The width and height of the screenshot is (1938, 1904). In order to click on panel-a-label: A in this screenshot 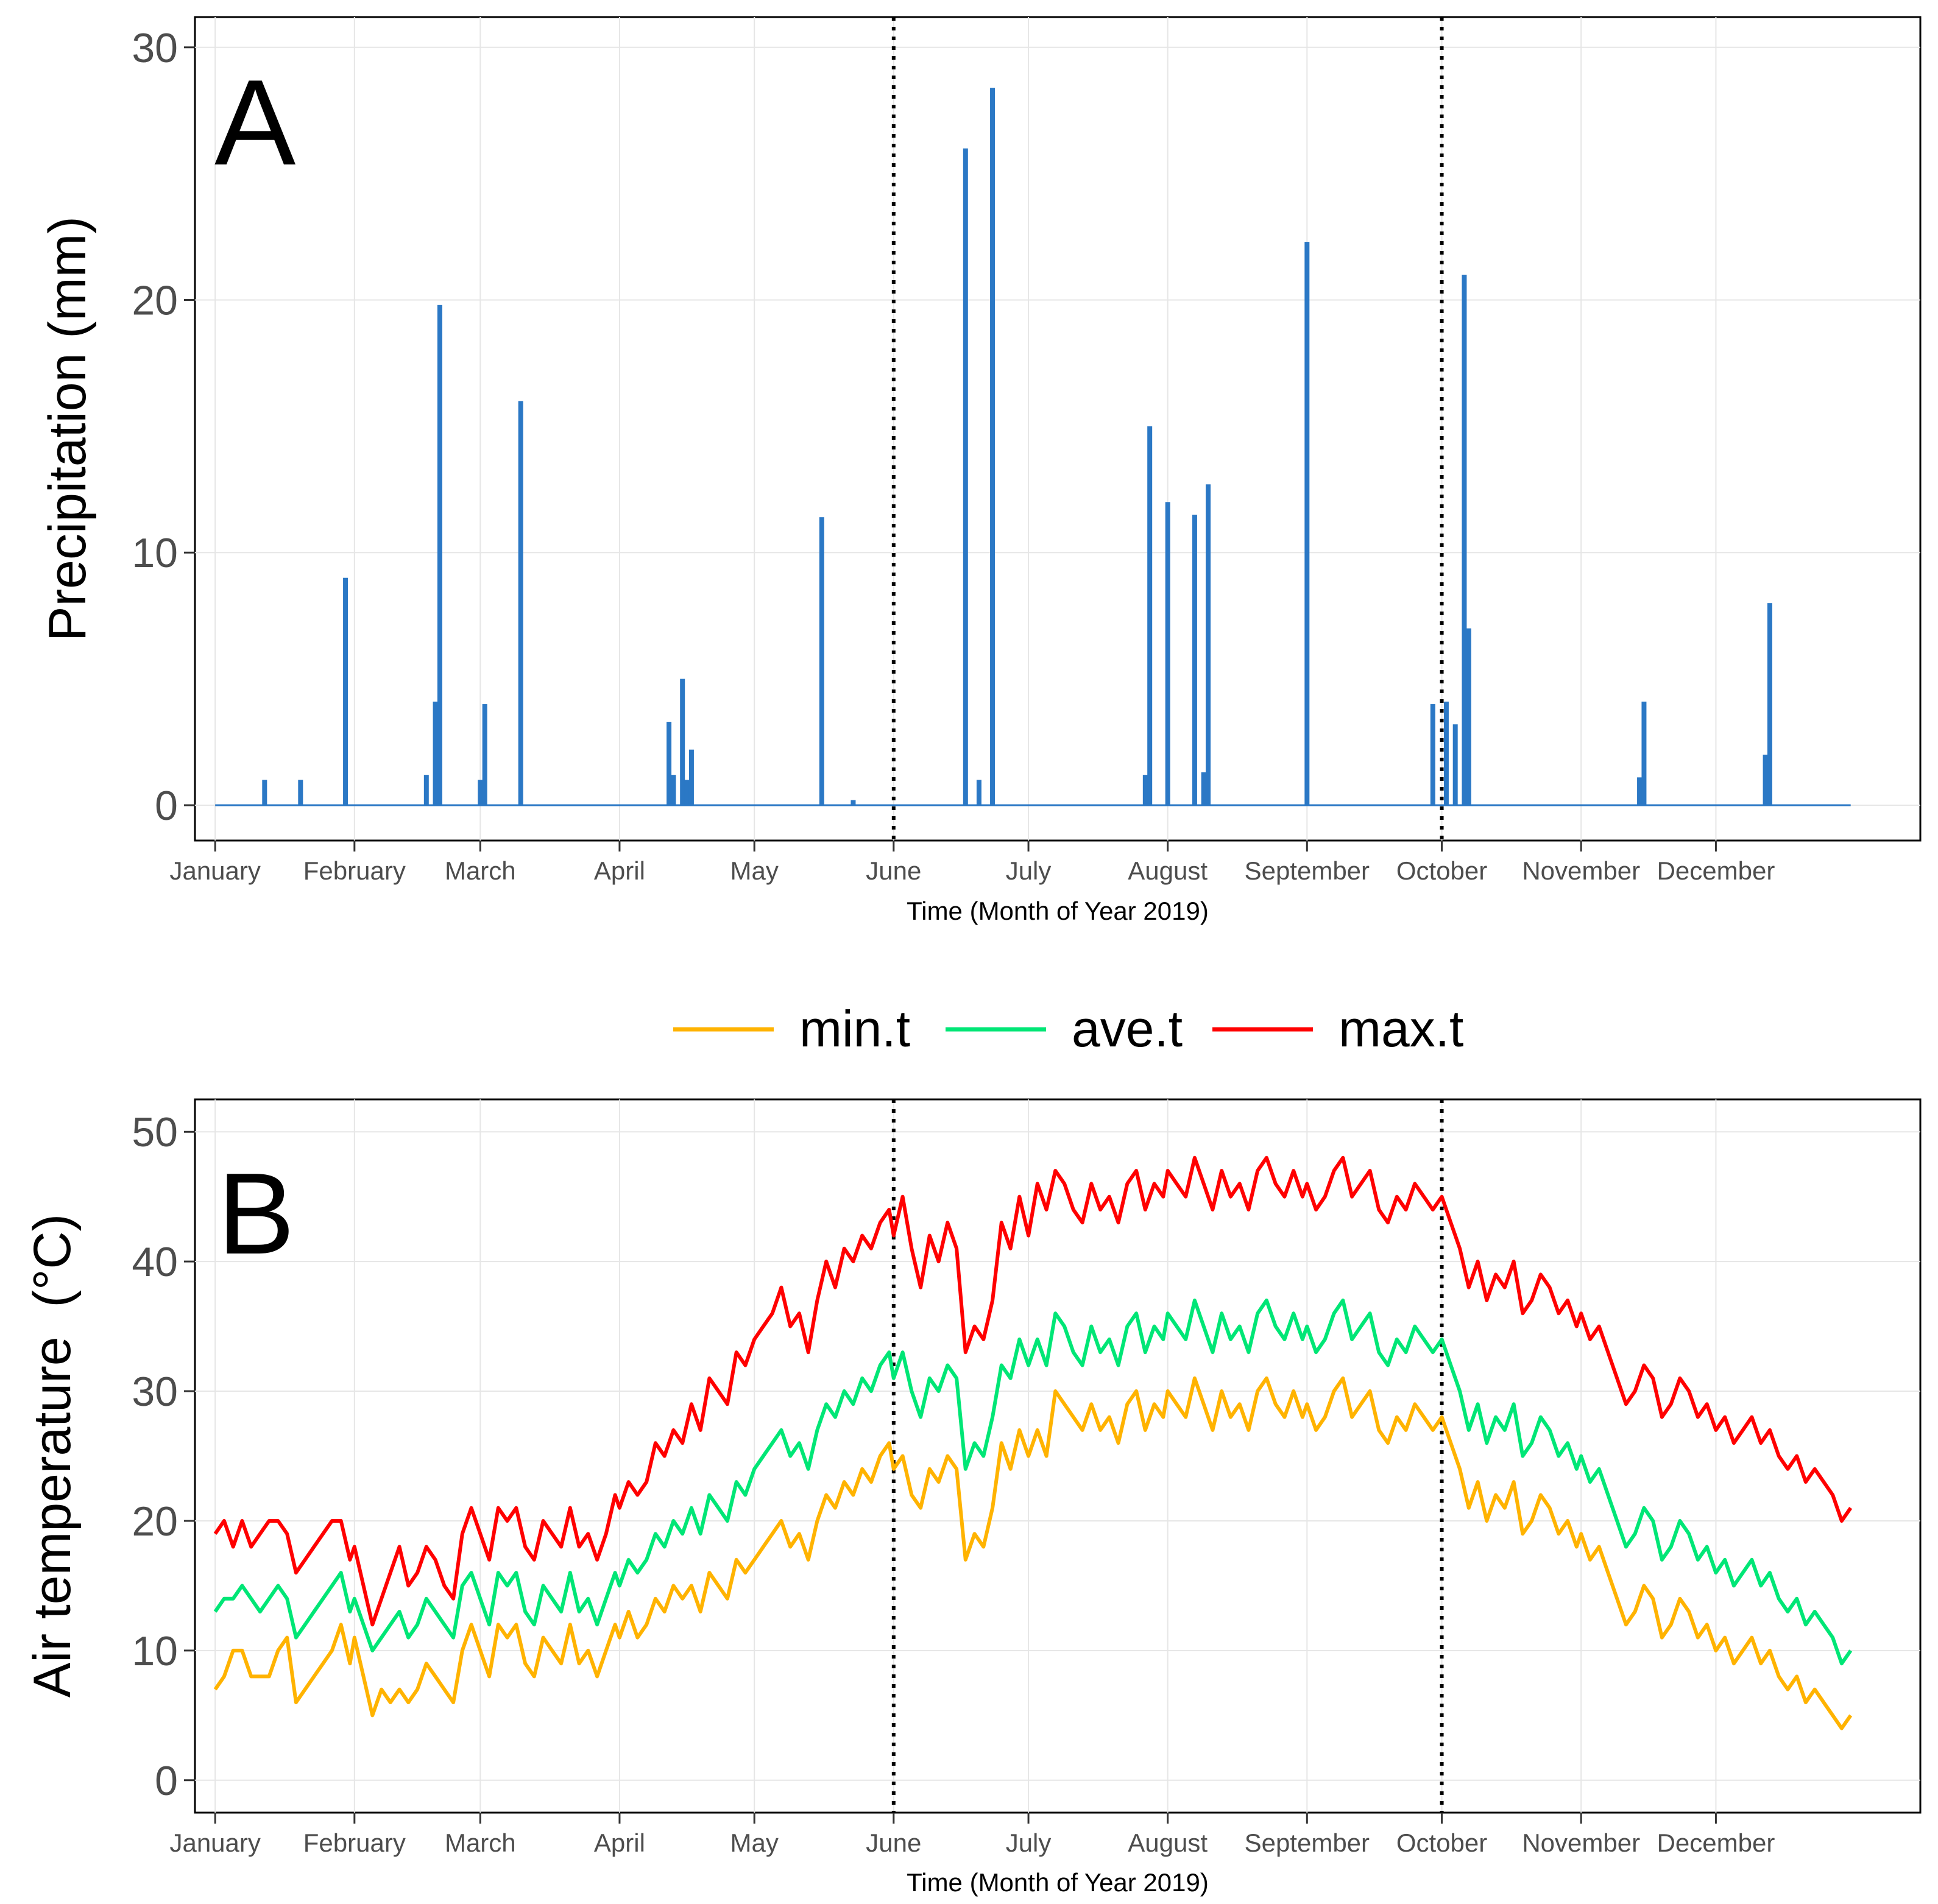, I will do `click(255, 123)`.